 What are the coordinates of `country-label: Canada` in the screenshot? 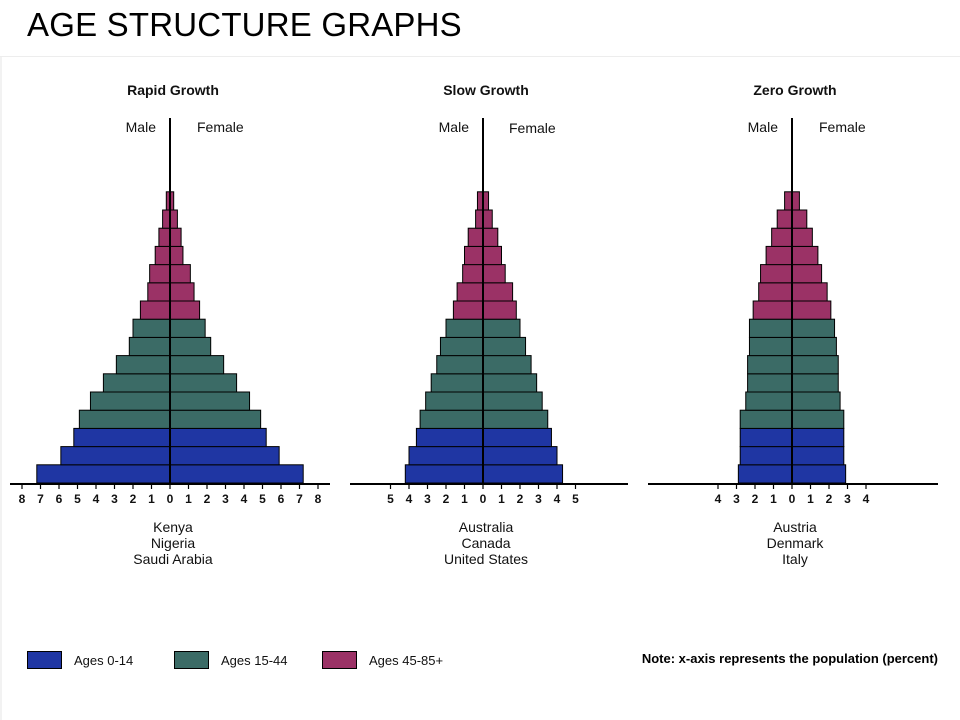 It's located at (485, 543).